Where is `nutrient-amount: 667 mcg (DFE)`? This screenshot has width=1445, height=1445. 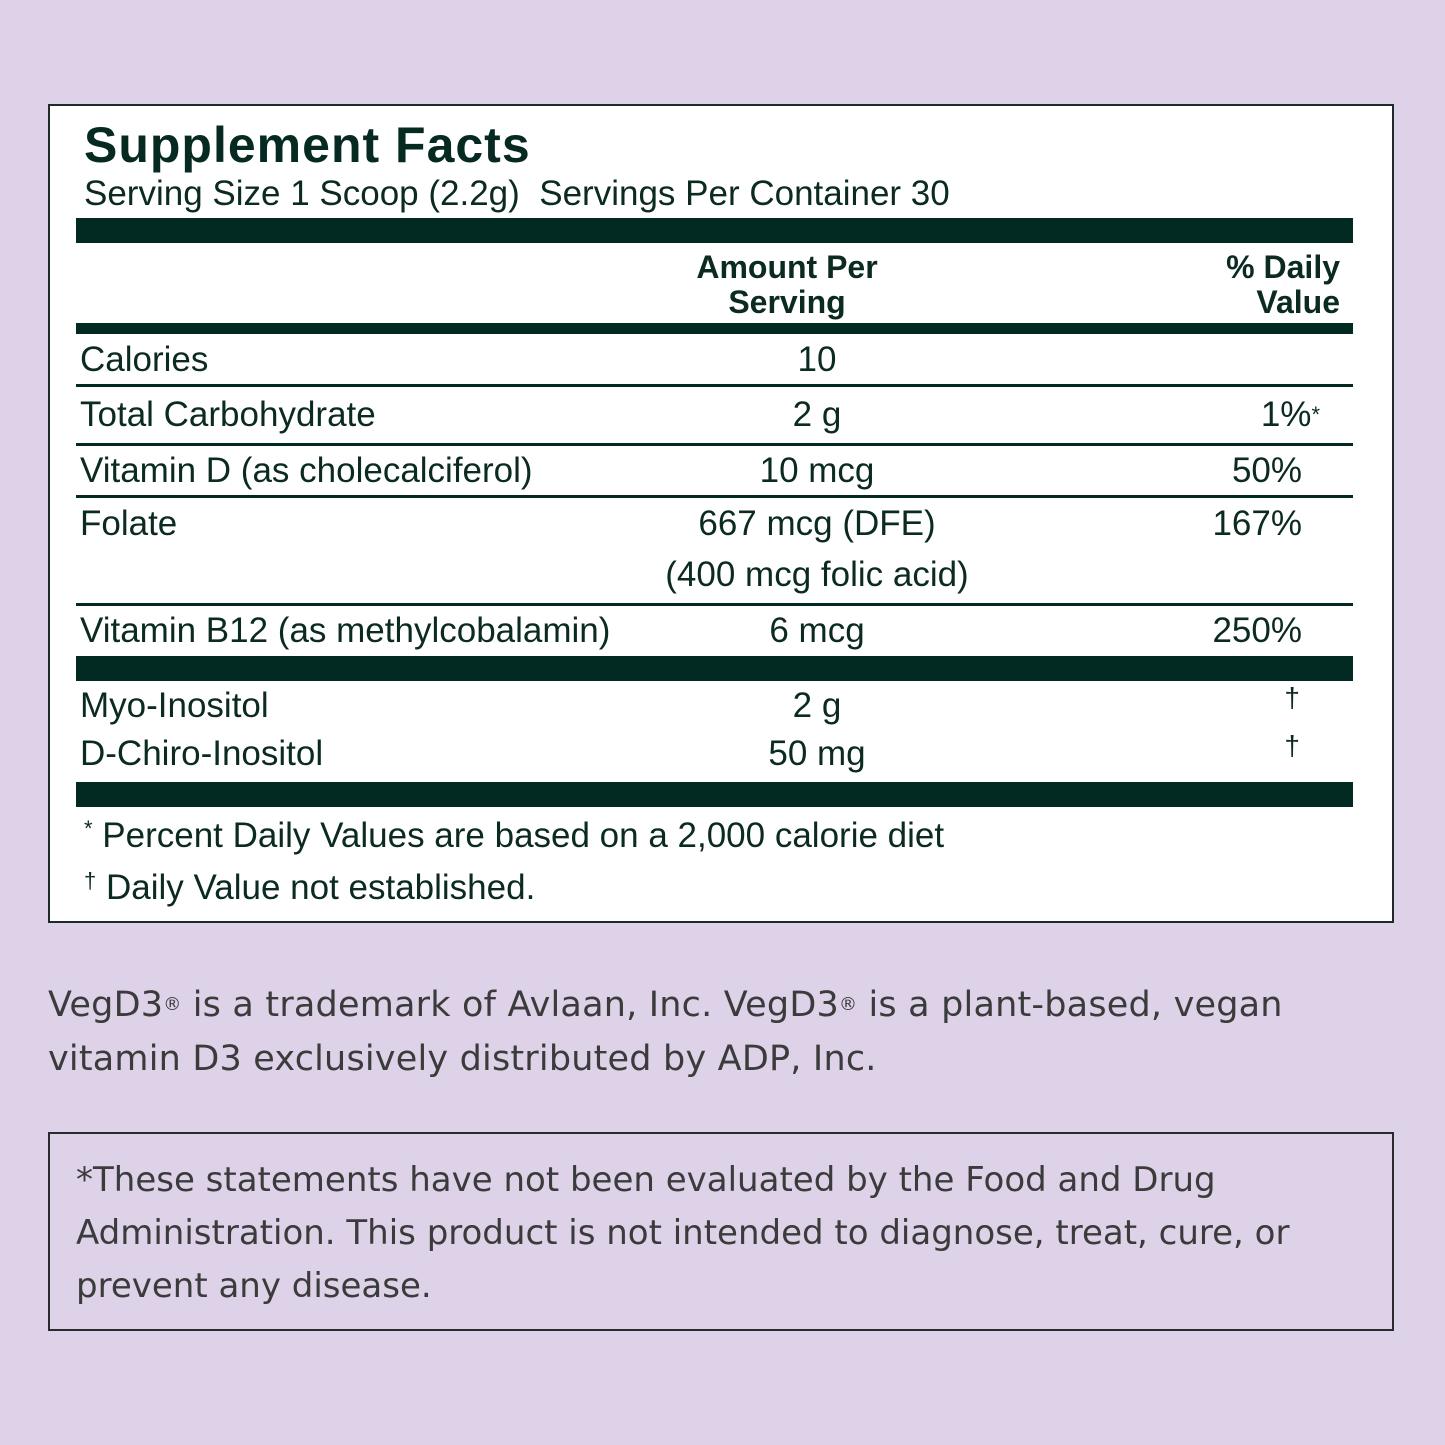
nutrient-amount: 667 mcg (DFE) is located at coordinates (817, 523).